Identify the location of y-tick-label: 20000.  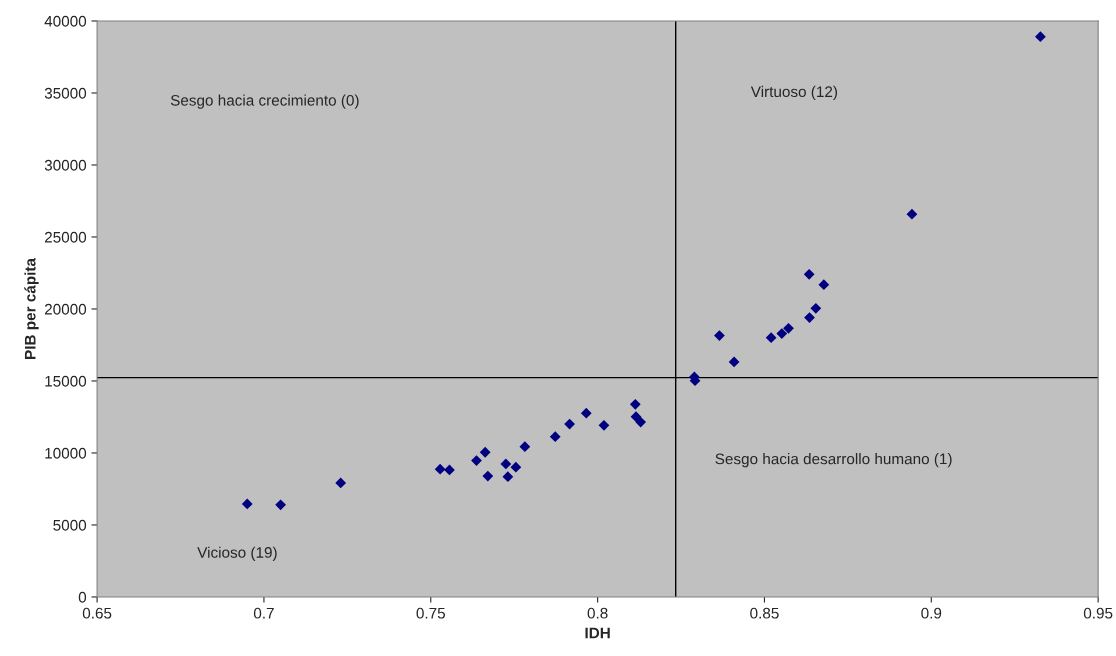
(65, 309).